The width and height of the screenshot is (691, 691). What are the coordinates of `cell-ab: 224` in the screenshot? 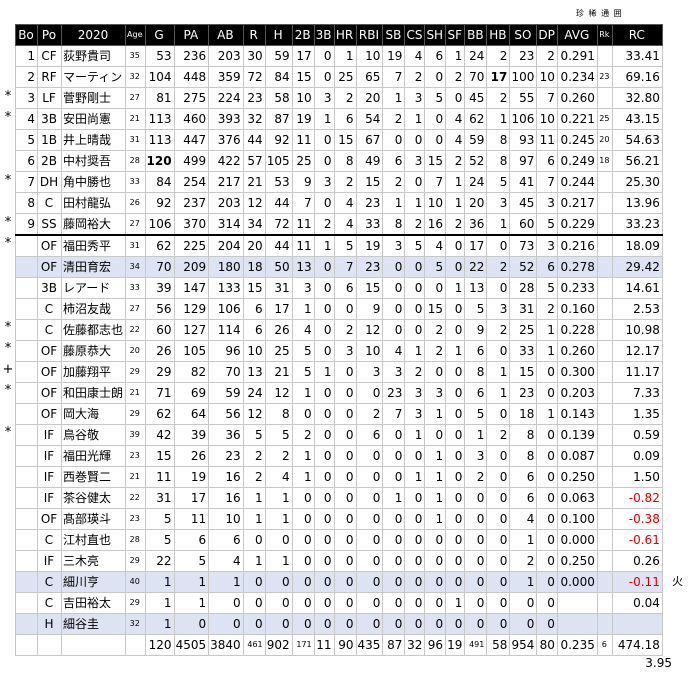 It's located at (226, 98).